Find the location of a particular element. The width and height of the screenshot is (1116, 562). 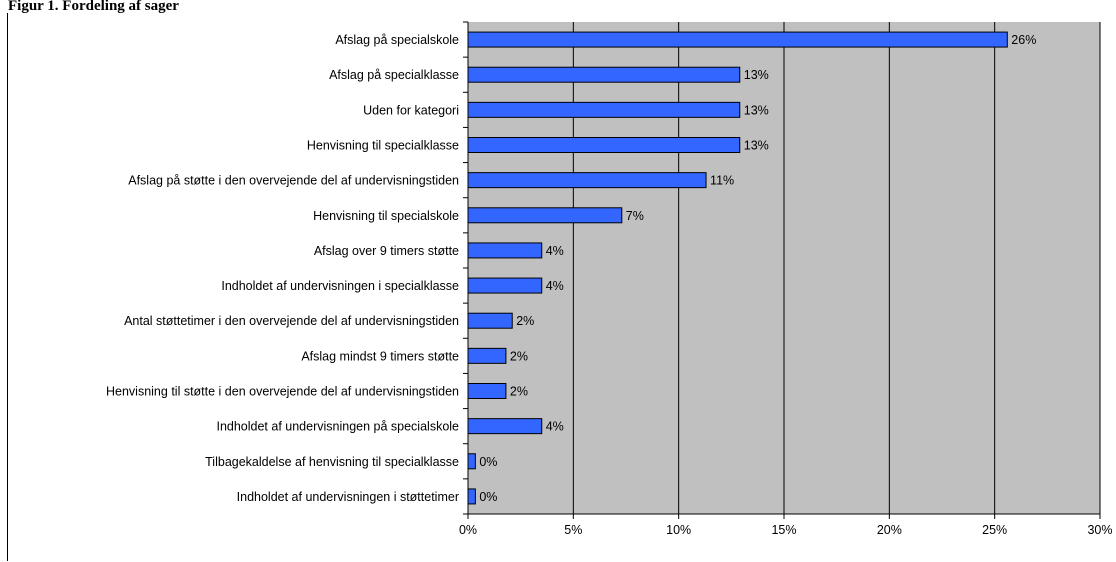

data-label: 11% is located at coordinates (722, 181).